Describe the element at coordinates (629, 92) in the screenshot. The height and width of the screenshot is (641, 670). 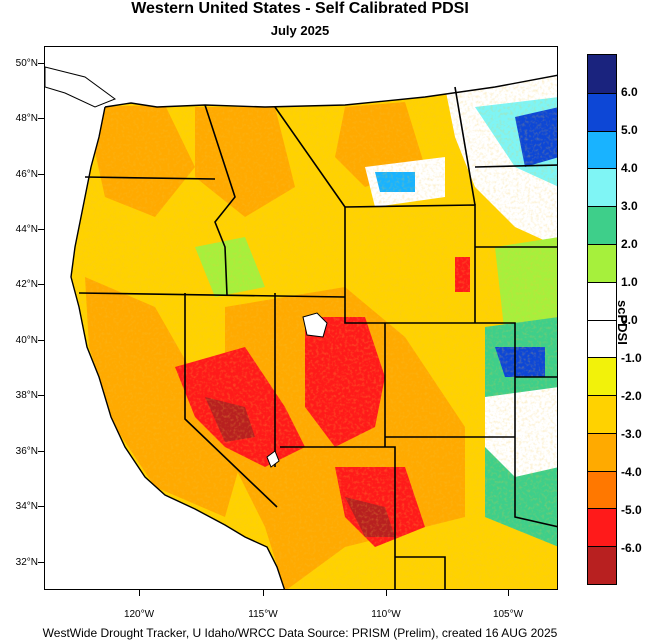
I see `colorbar-label: 6.0` at that location.